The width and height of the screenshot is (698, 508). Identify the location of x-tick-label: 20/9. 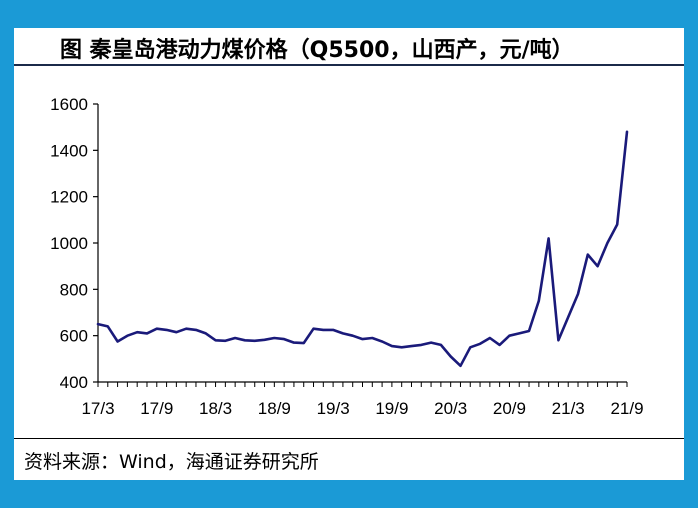
(509, 408).